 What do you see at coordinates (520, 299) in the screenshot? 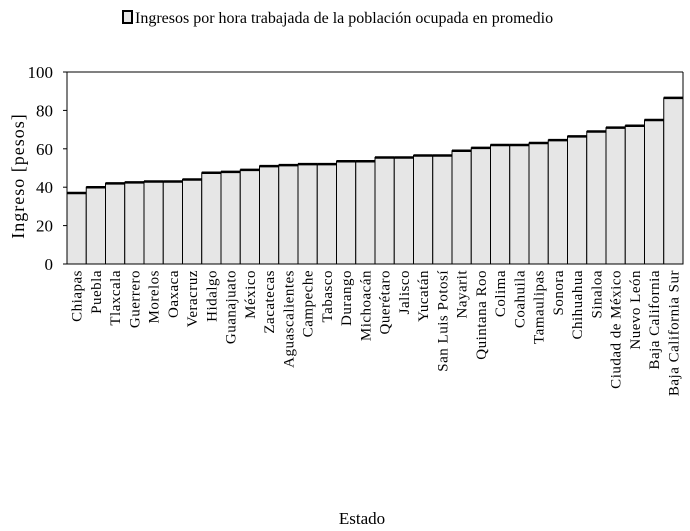
I see `x-tick-label: Coahuila` at bounding box center [520, 299].